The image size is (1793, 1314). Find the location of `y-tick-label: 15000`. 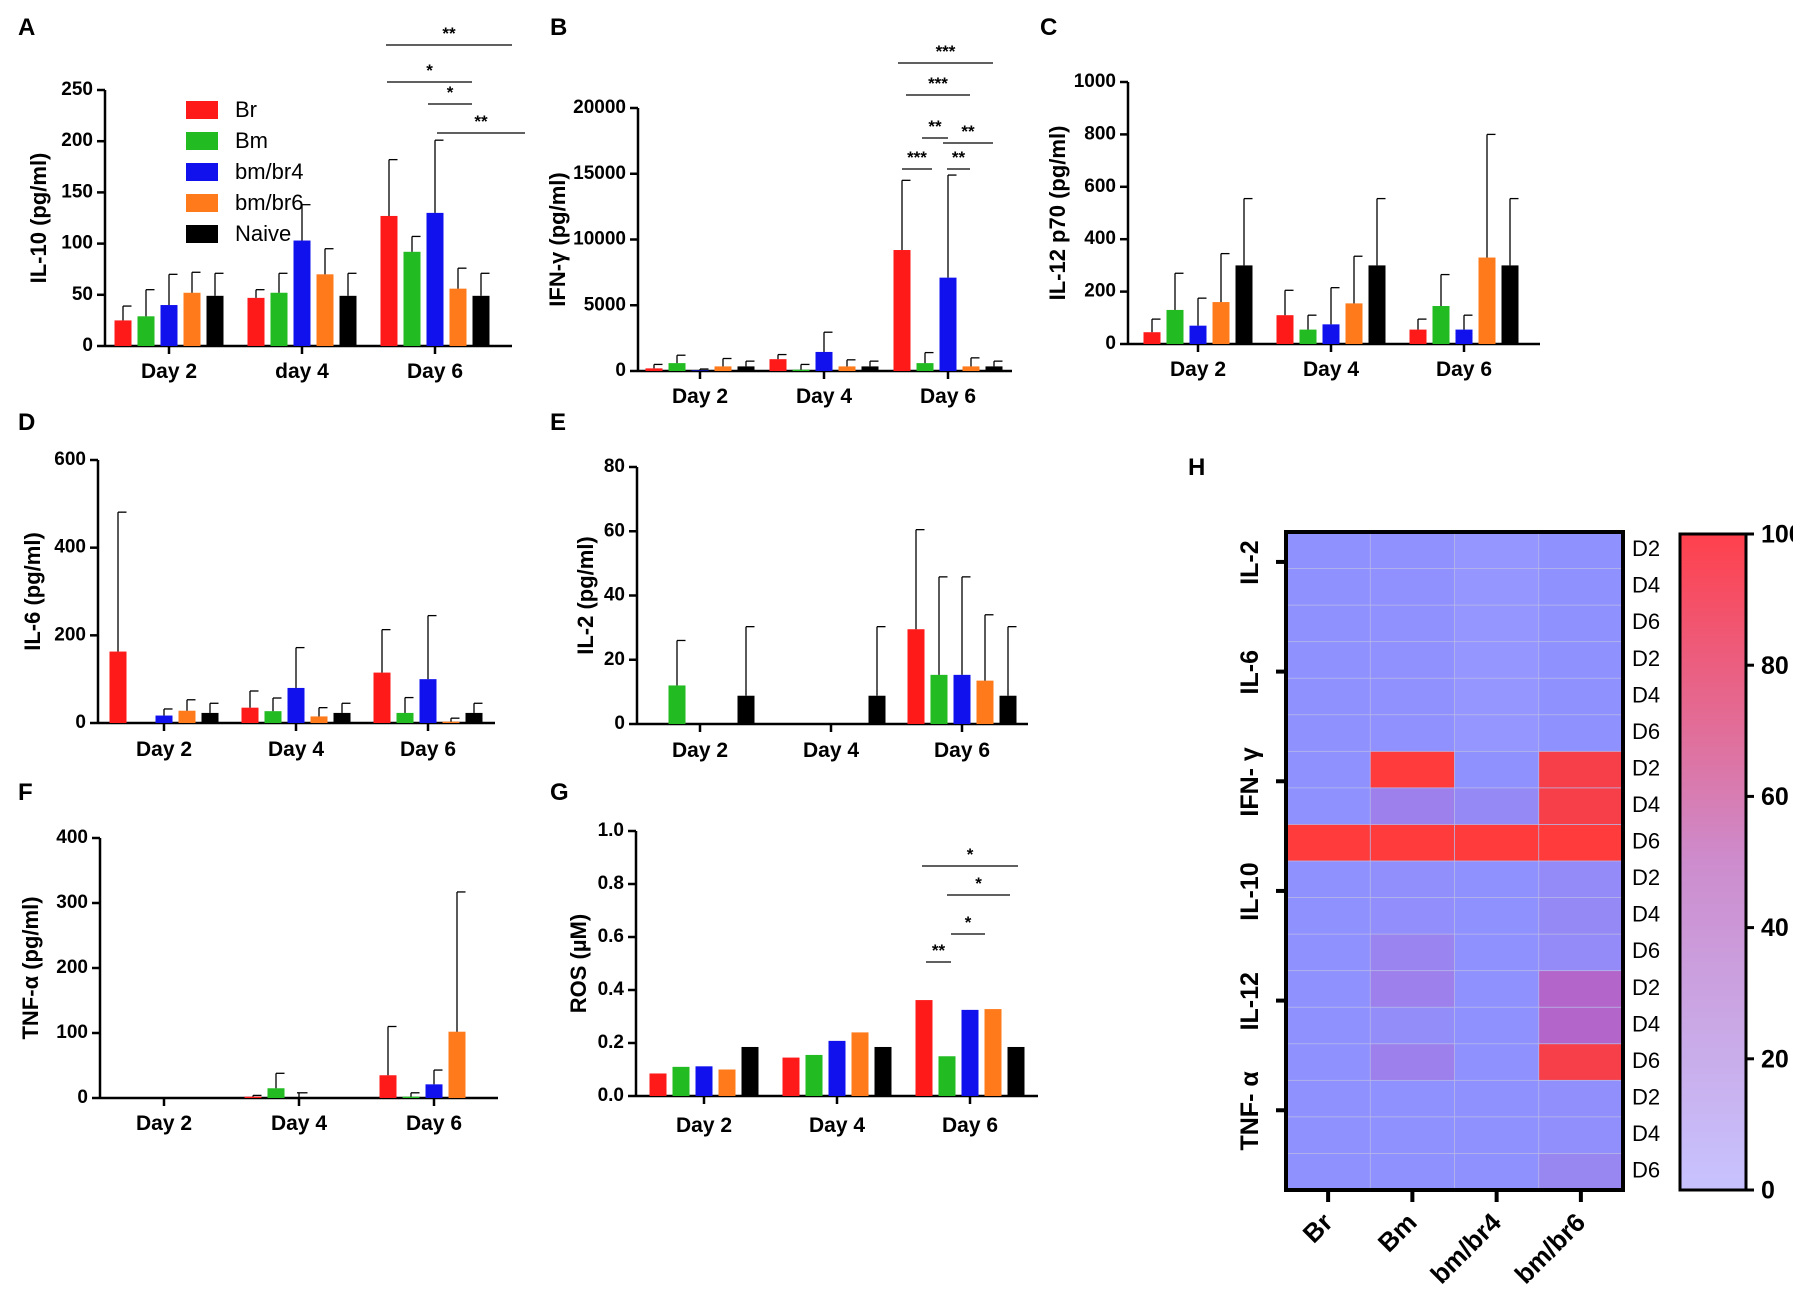

y-tick-label: 15000 is located at coordinates (599, 173).